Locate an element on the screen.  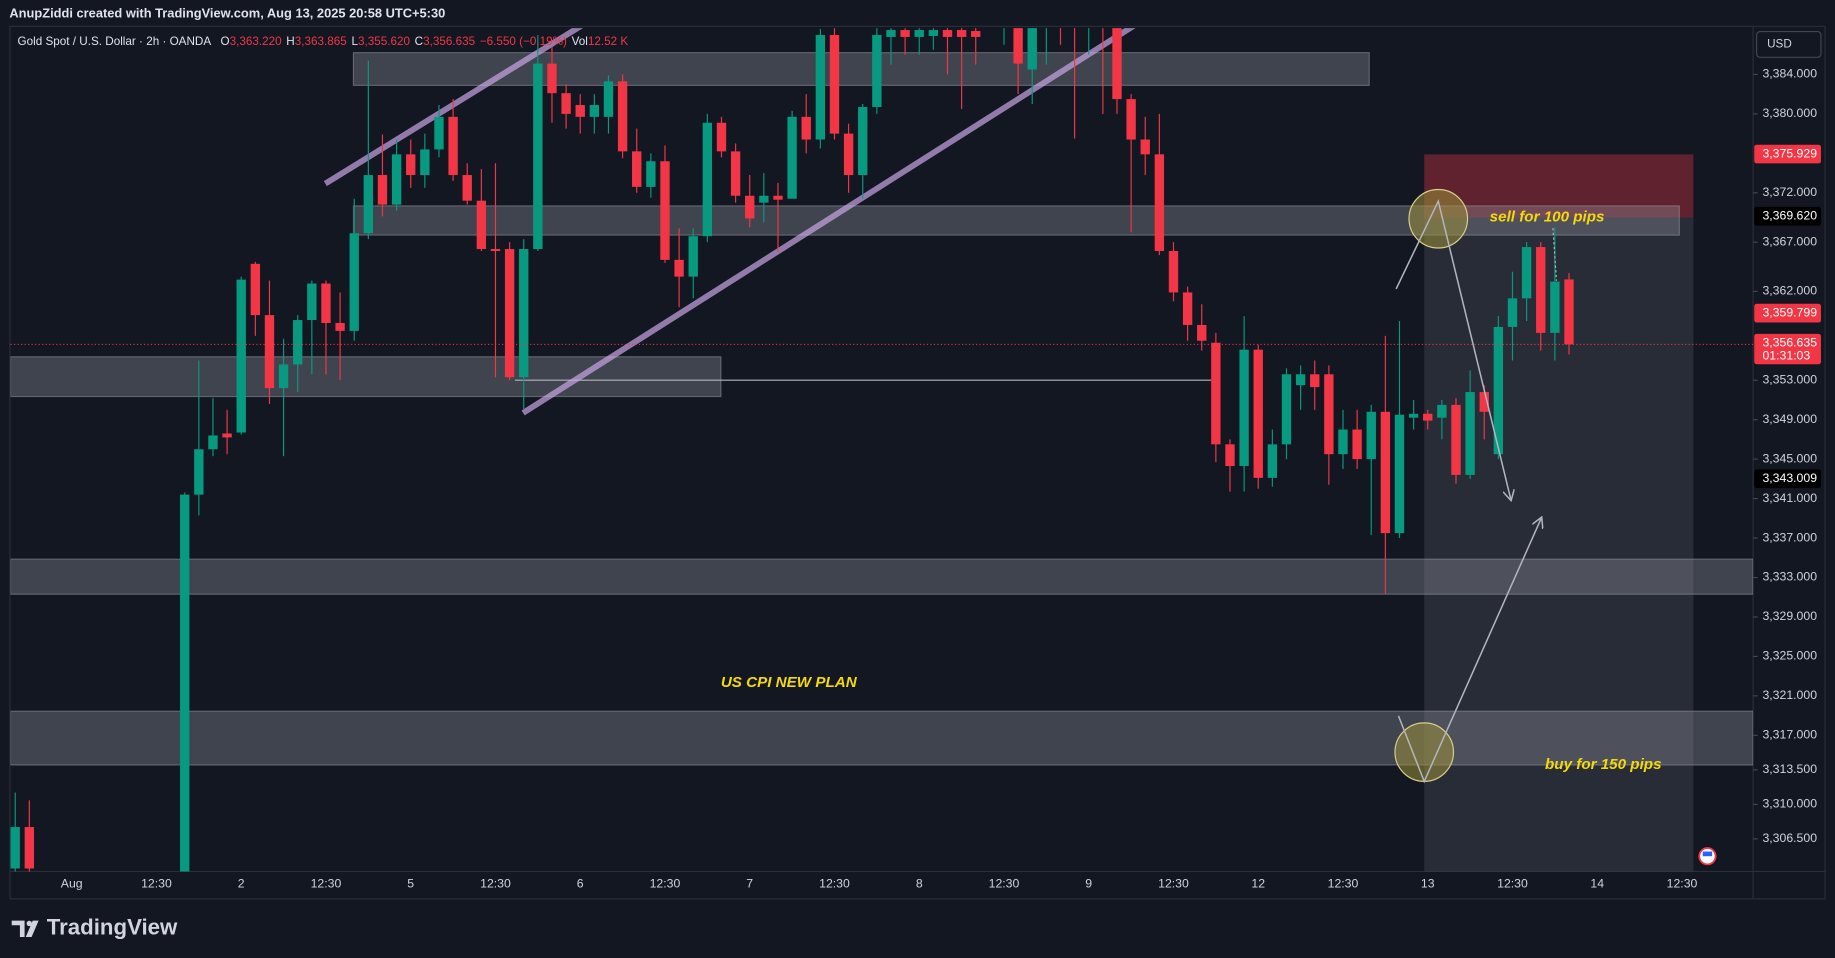
price-label: 3,369.620 is located at coordinates (1789, 216).